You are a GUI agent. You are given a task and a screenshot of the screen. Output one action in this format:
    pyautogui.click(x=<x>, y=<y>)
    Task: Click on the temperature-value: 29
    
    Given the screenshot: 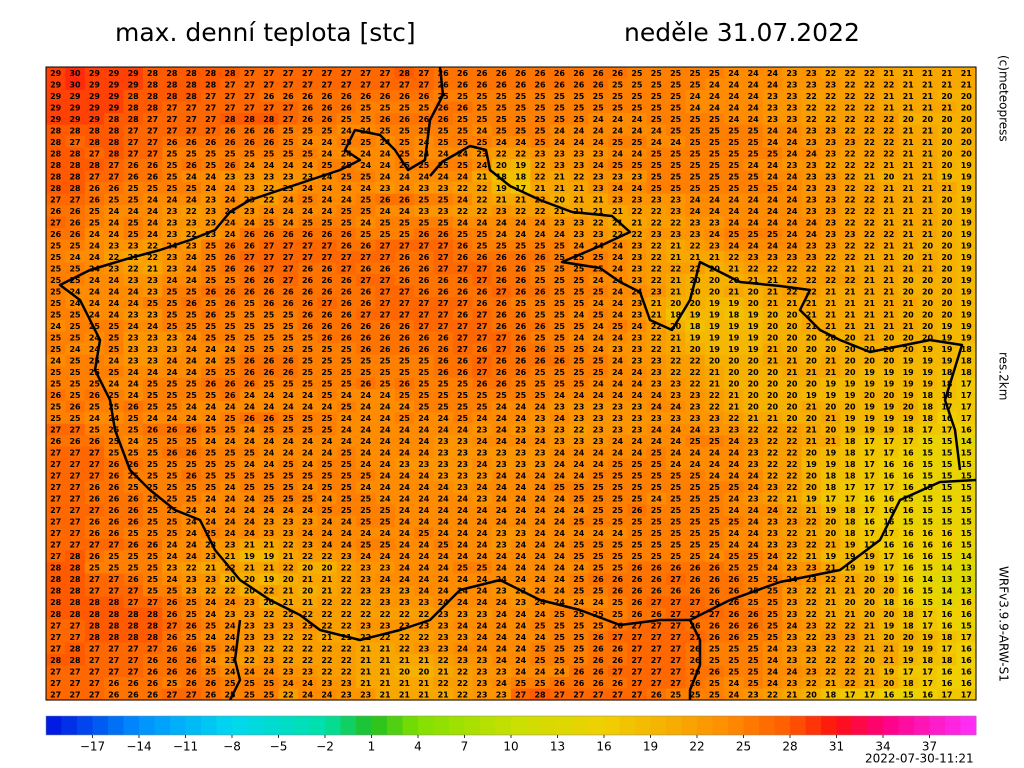 What is the action you would take?
    pyautogui.click(x=114, y=107)
    